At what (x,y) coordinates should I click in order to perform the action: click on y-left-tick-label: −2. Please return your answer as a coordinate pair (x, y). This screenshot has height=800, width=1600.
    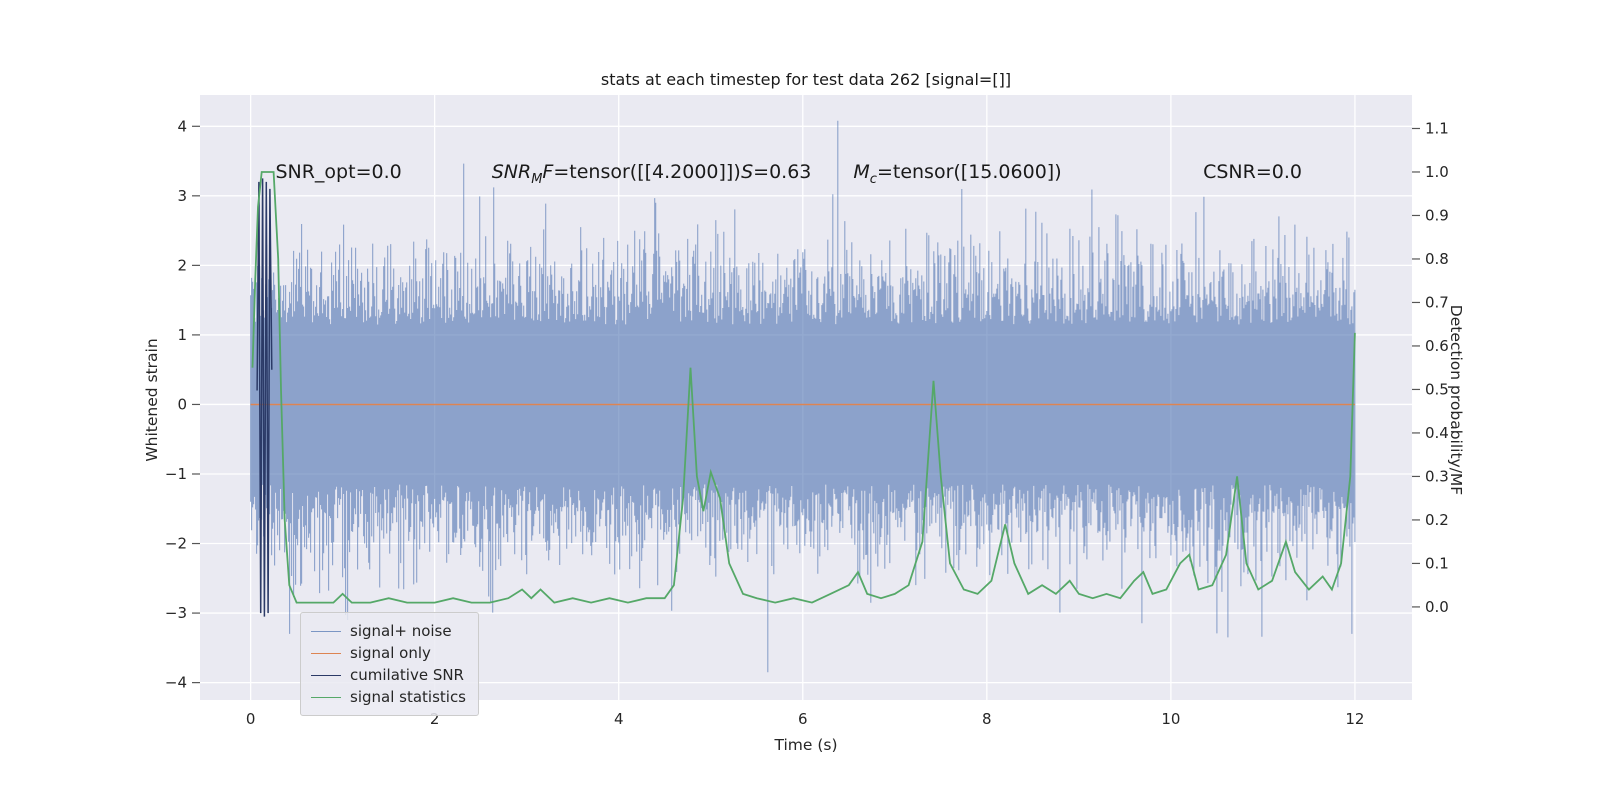
    Looking at the image, I should click on (176, 544).